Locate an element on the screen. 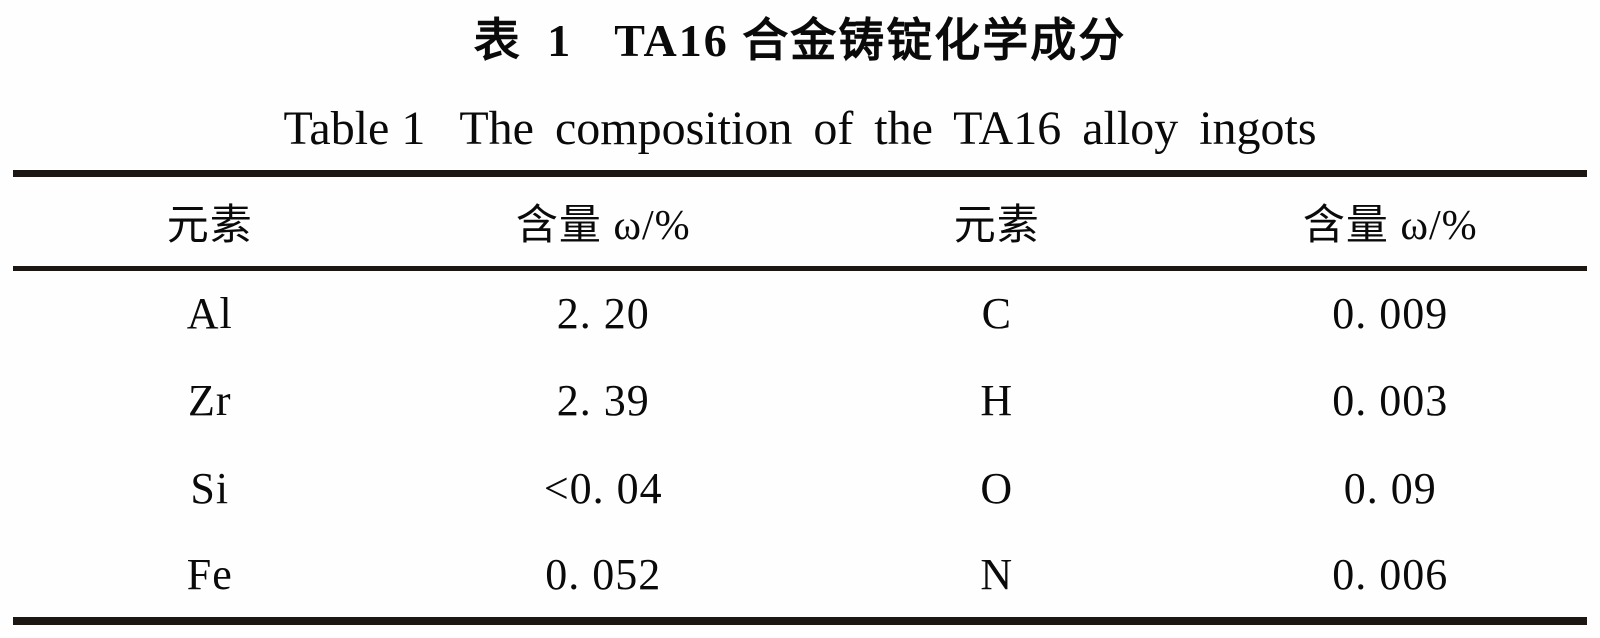  element-symbol-cell: Fe is located at coordinates (209, 574).